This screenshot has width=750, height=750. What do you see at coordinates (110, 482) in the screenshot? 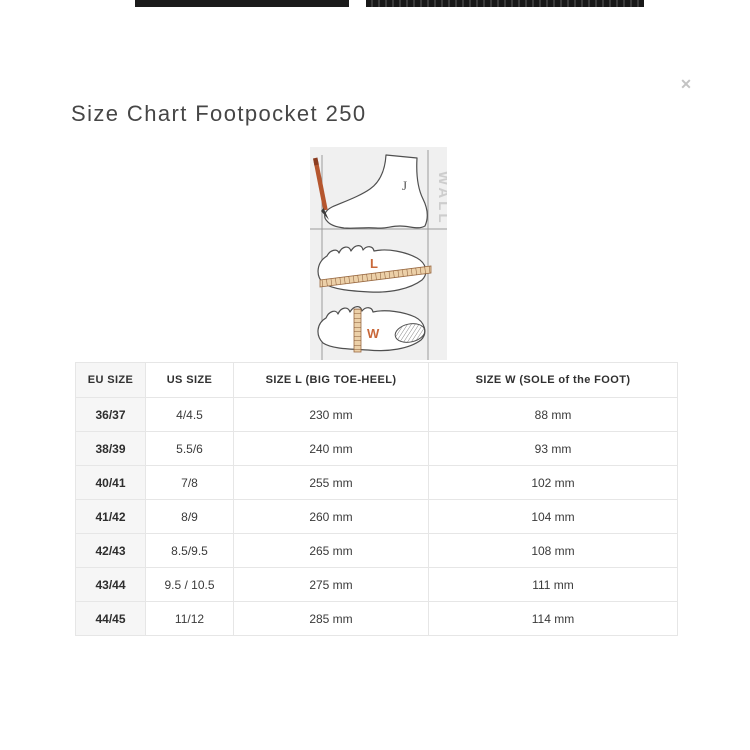
I see `eu-size-cell: 40/41` at bounding box center [110, 482].